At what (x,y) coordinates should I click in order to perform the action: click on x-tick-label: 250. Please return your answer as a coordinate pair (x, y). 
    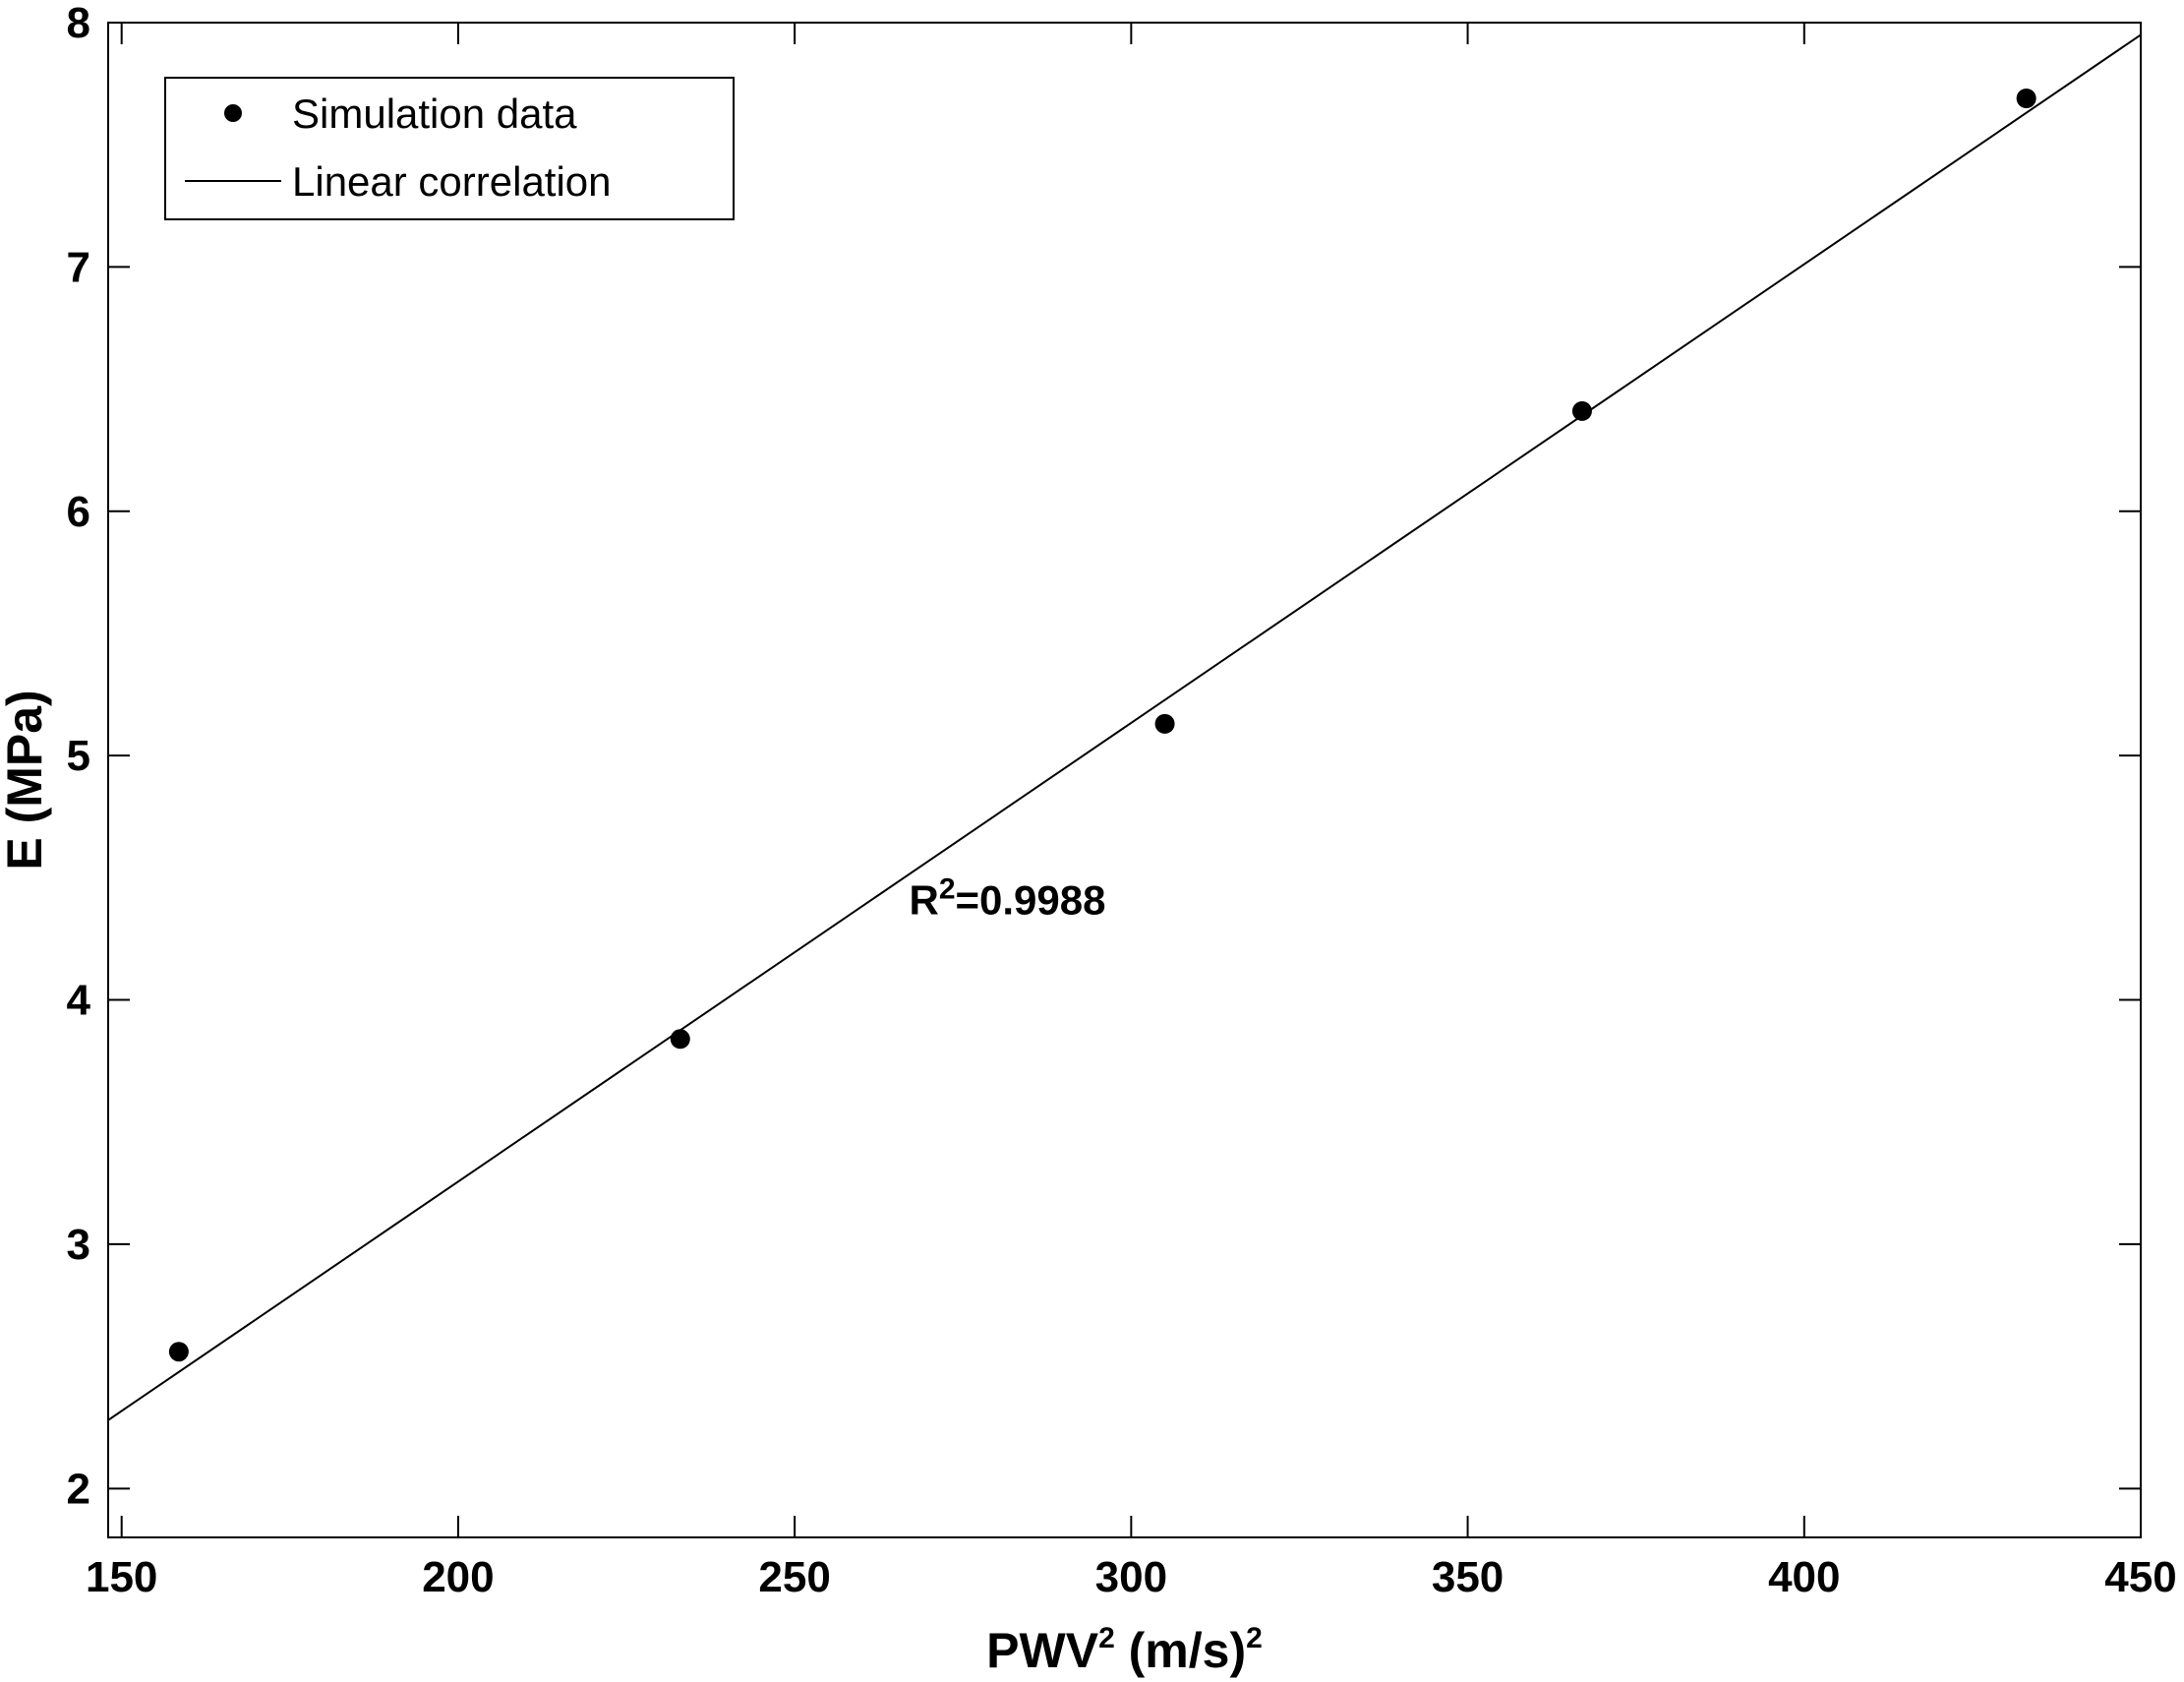
    Looking at the image, I should click on (794, 1577).